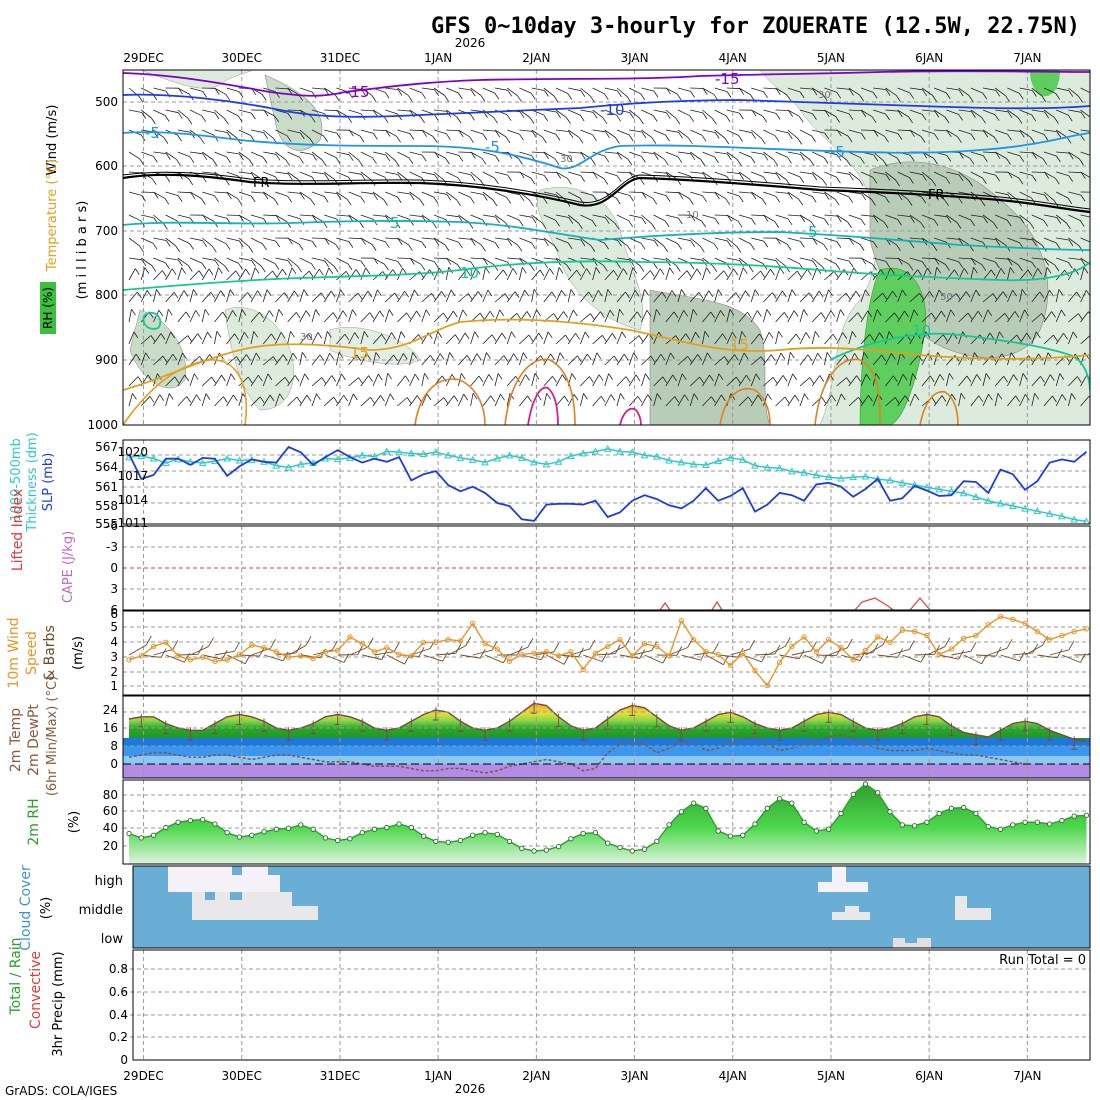 The height and width of the screenshot is (1100, 1100). What do you see at coordinates (577, 754) in the screenshot?
I see `dewpoint-line` at bounding box center [577, 754].